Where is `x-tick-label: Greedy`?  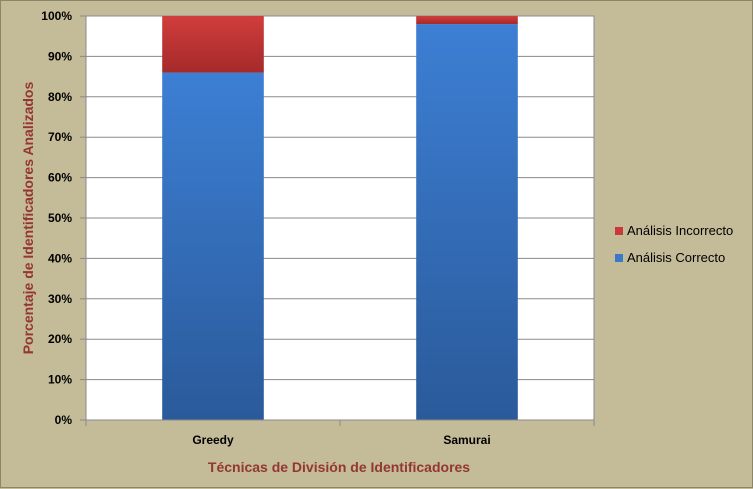 x-tick-label: Greedy is located at coordinates (213, 440).